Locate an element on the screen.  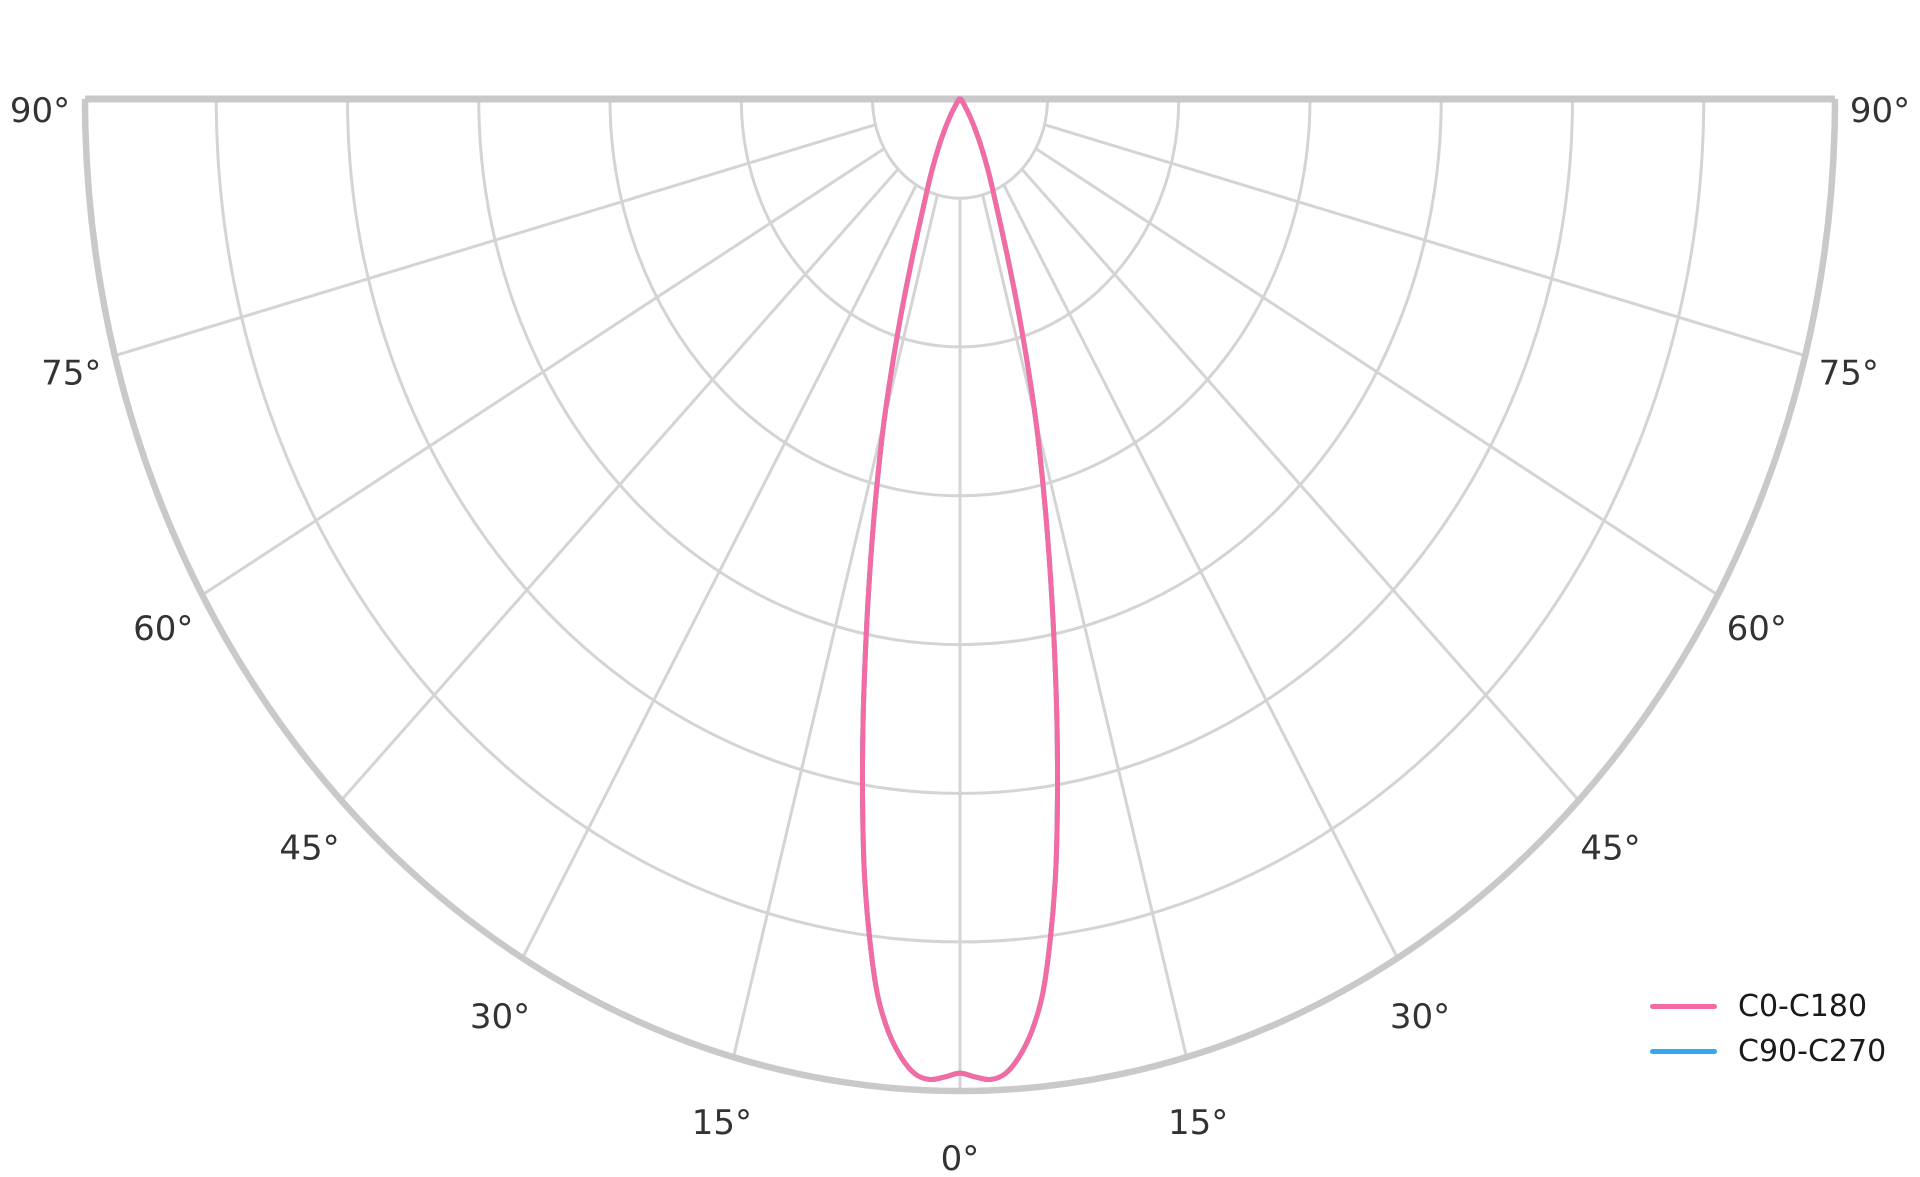
ring-gridline is located at coordinates (960, 149).